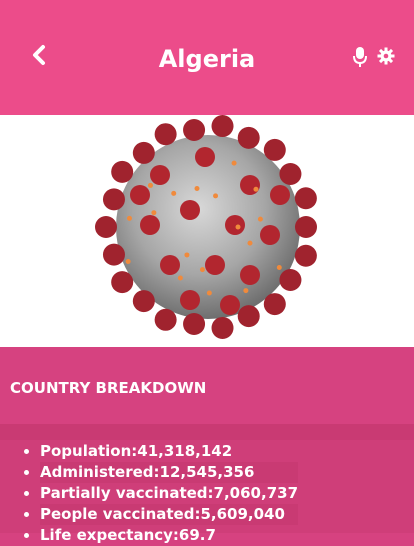 The width and height of the screenshot is (414, 546). I want to click on microphone-icon, so click(360, 57).